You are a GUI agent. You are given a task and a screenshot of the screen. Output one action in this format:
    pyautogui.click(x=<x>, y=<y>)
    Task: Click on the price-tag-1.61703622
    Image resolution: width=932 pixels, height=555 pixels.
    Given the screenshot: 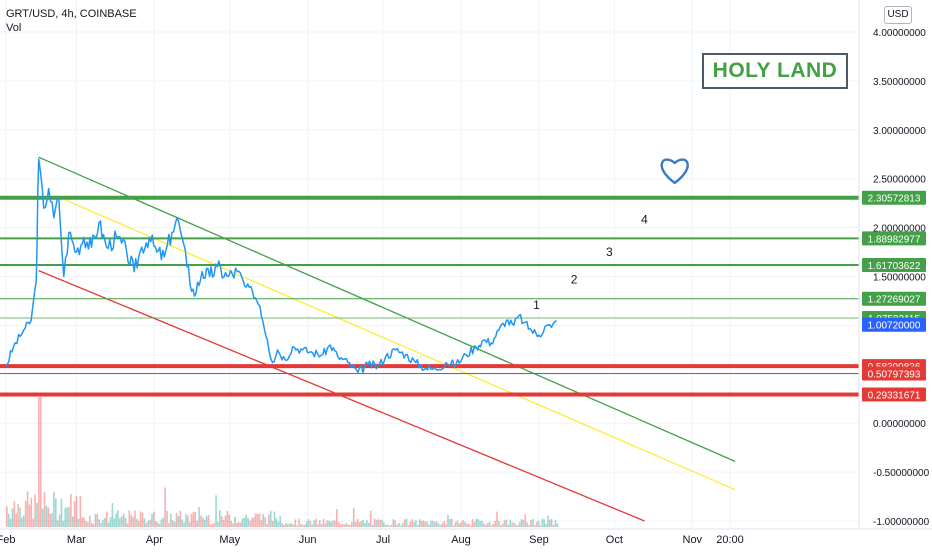 What is the action you would take?
    pyautogui.click(x=894, y=265)
    